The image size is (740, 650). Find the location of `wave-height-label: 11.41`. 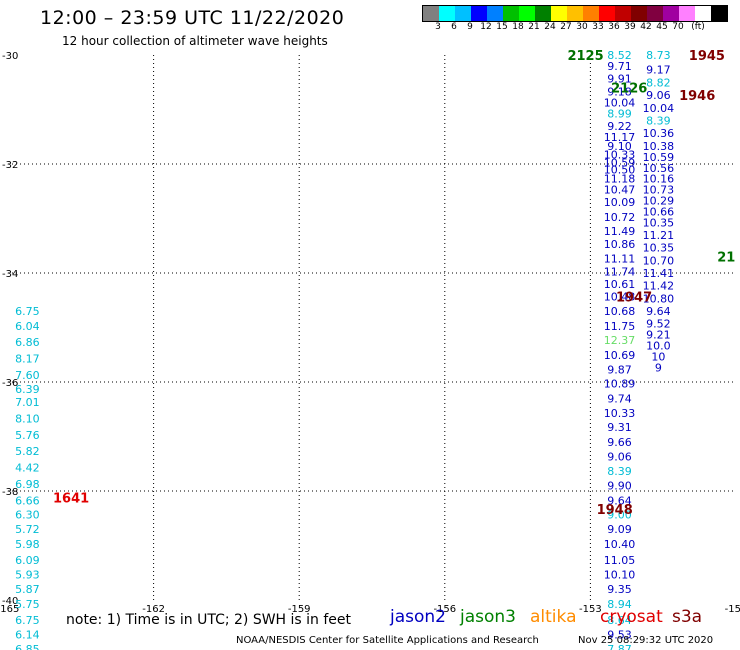

wave-height-label: 11.41 is located at coordinates (659, 273).